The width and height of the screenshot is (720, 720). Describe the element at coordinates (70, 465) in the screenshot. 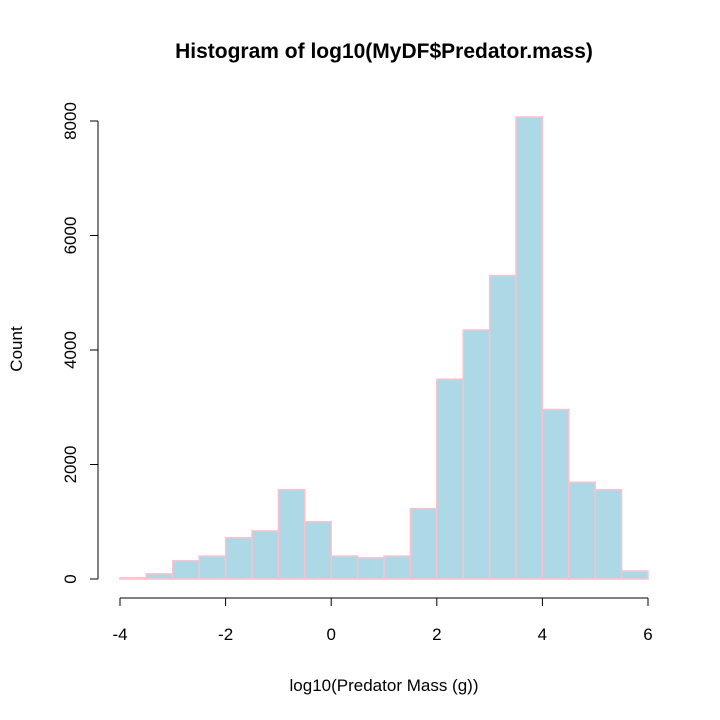

I see `y-tick-label: 2000` at that location.